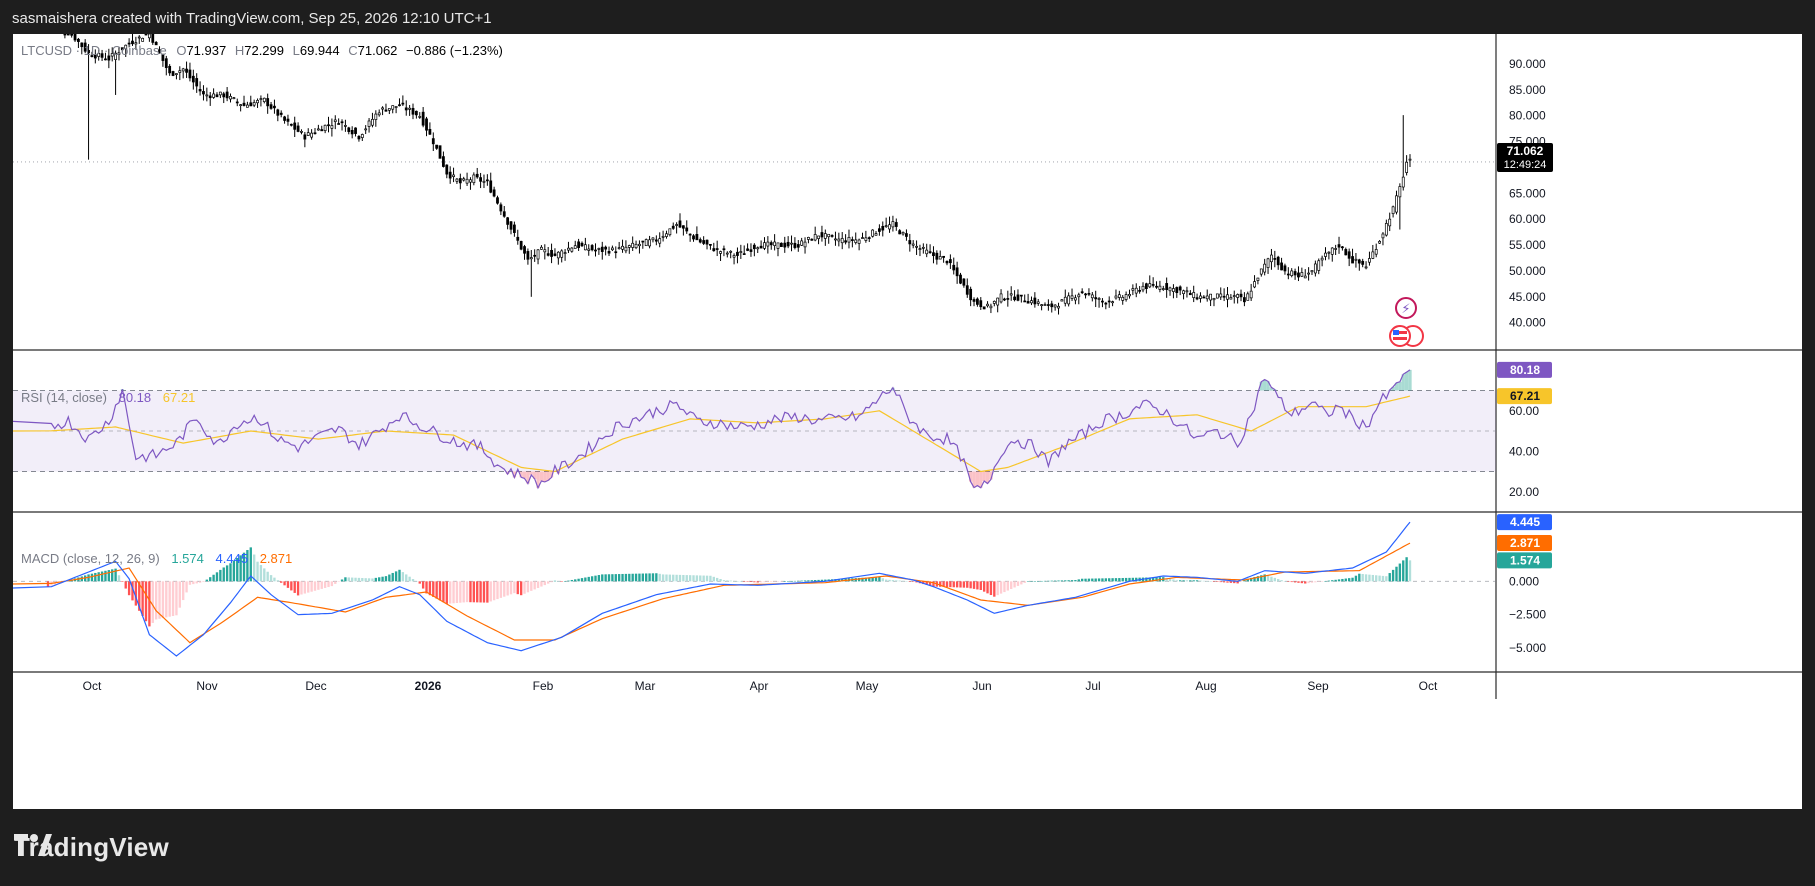  I want to click on time-axis-label: Nov, so click(206, 686).